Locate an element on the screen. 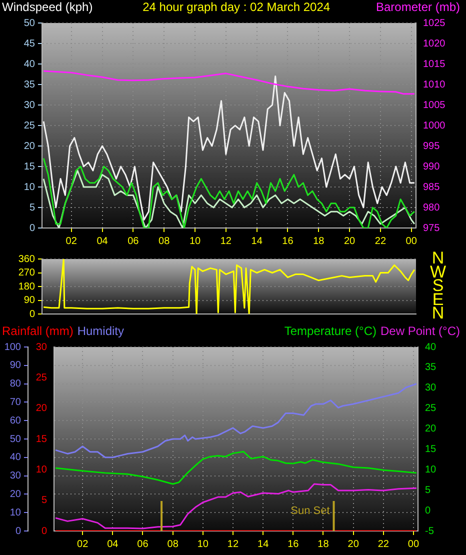 The height and width of the screenshot is (555, 466). y-tick-label: 80 is located at coordinates (16, 384).